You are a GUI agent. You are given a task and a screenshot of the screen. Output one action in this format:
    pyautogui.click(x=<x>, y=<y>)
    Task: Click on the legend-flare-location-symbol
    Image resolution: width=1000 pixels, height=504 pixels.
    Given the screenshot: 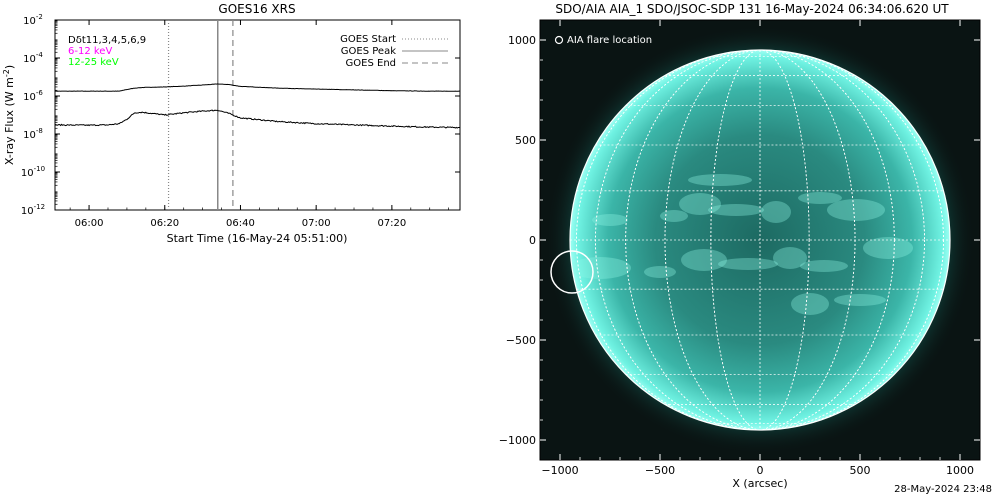 What is the action you would take?
    pyautogui.click(x=559, y=40)
    